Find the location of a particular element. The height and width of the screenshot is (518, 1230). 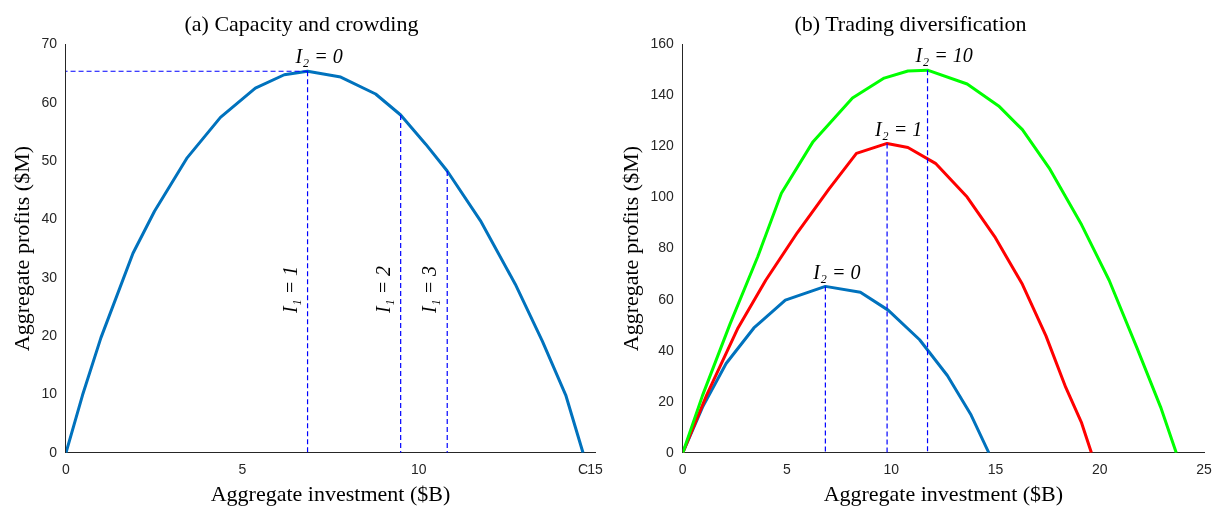

y-tick-label: 120 is located at coordinates (662, 145).